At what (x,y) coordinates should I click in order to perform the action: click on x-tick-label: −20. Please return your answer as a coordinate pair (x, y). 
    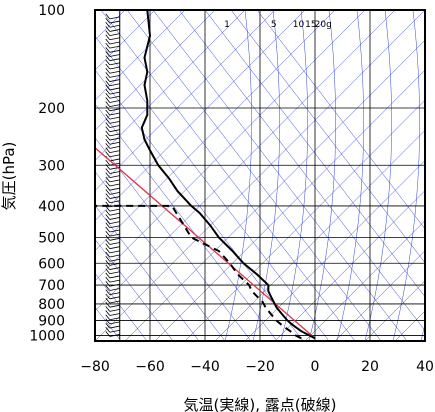
    Looking at the image, I should click on (260, 367).